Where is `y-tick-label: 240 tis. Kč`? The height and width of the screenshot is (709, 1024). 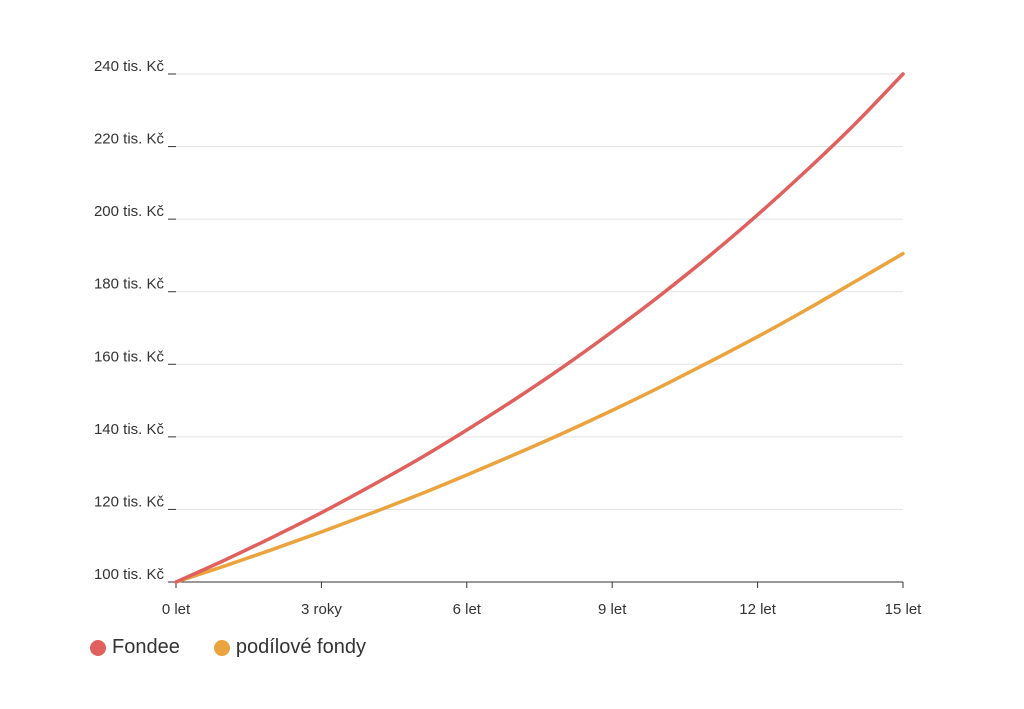
y-tick-label: 240 tis. Kč is located at coordinates (129, 66).